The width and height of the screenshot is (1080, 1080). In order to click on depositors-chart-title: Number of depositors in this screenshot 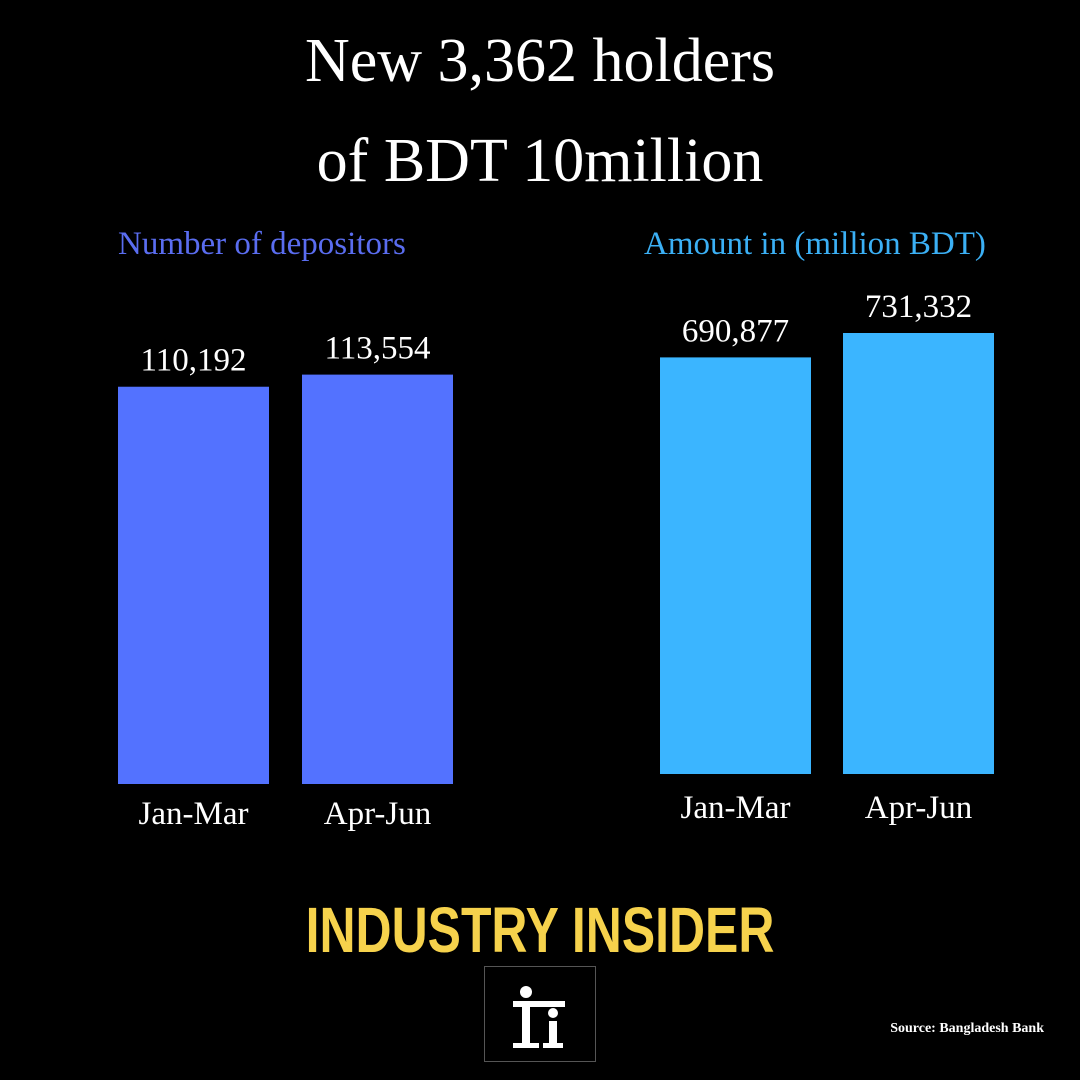, I will do `click(262, 244)`.